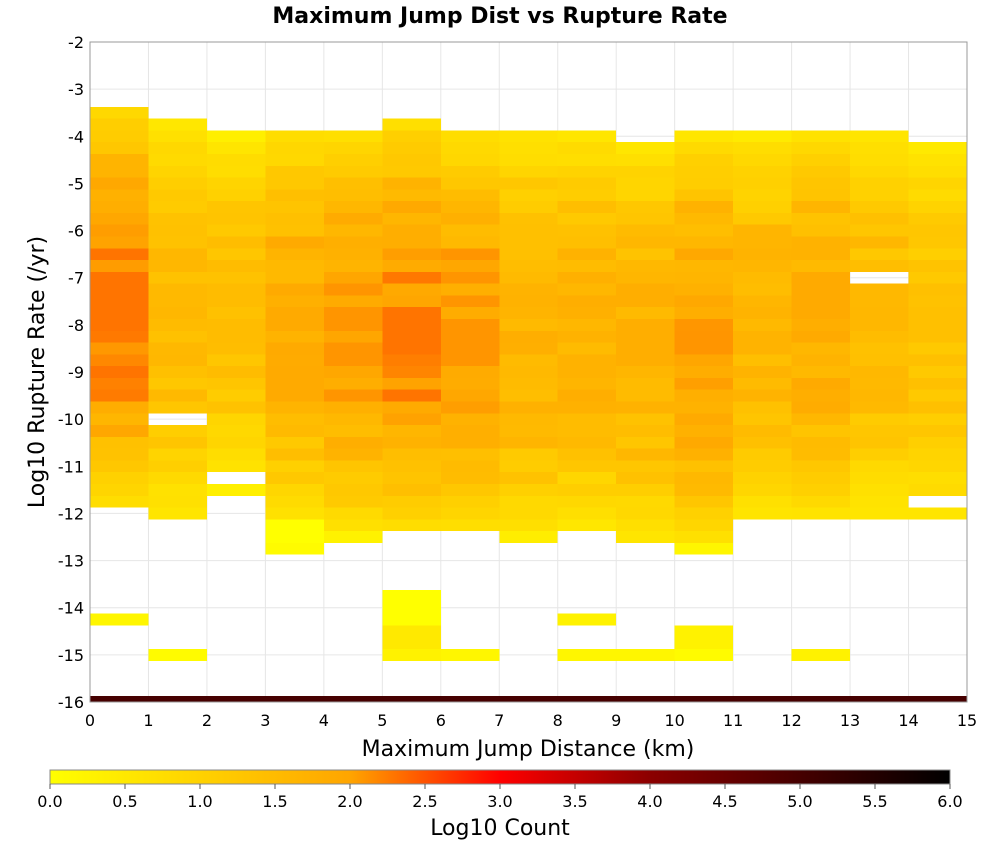 This screenshot has width=1000, height=850. What do you see at coordinates (500, 777) in the screenshot?
I see `colorbar` at bounding box center [500, 777].